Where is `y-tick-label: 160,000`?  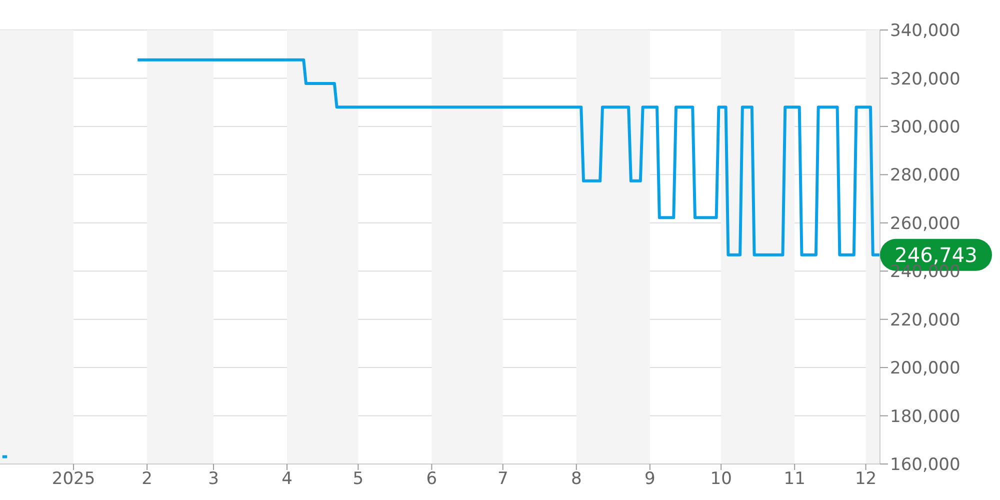 y-tick-label: 160,000 is located at coordinates (925, 465).